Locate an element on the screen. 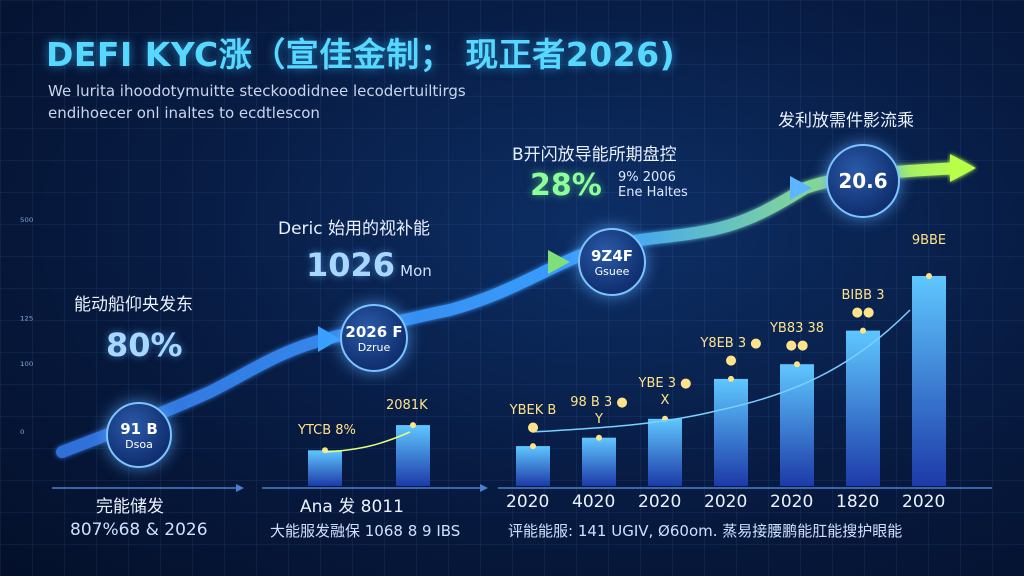  bar-value-label: YTCB 8% is located at coordinates (327, 431).